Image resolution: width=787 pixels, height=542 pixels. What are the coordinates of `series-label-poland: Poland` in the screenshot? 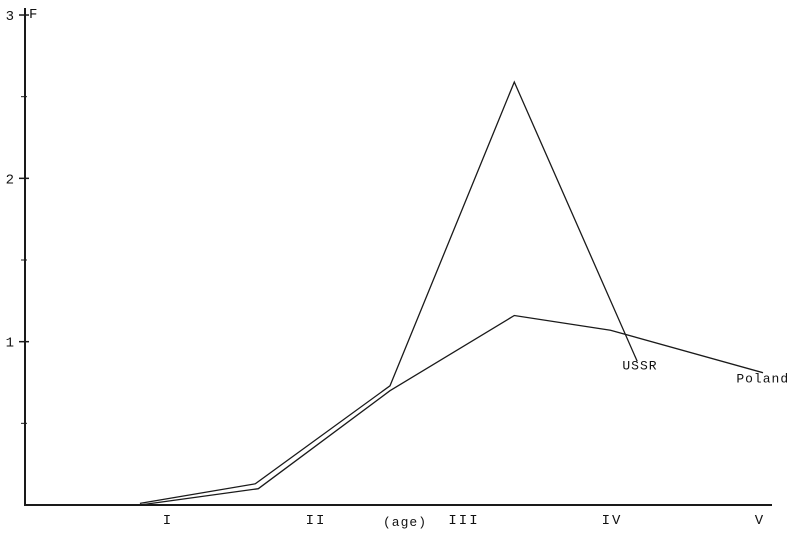 It's located at (761, 379).